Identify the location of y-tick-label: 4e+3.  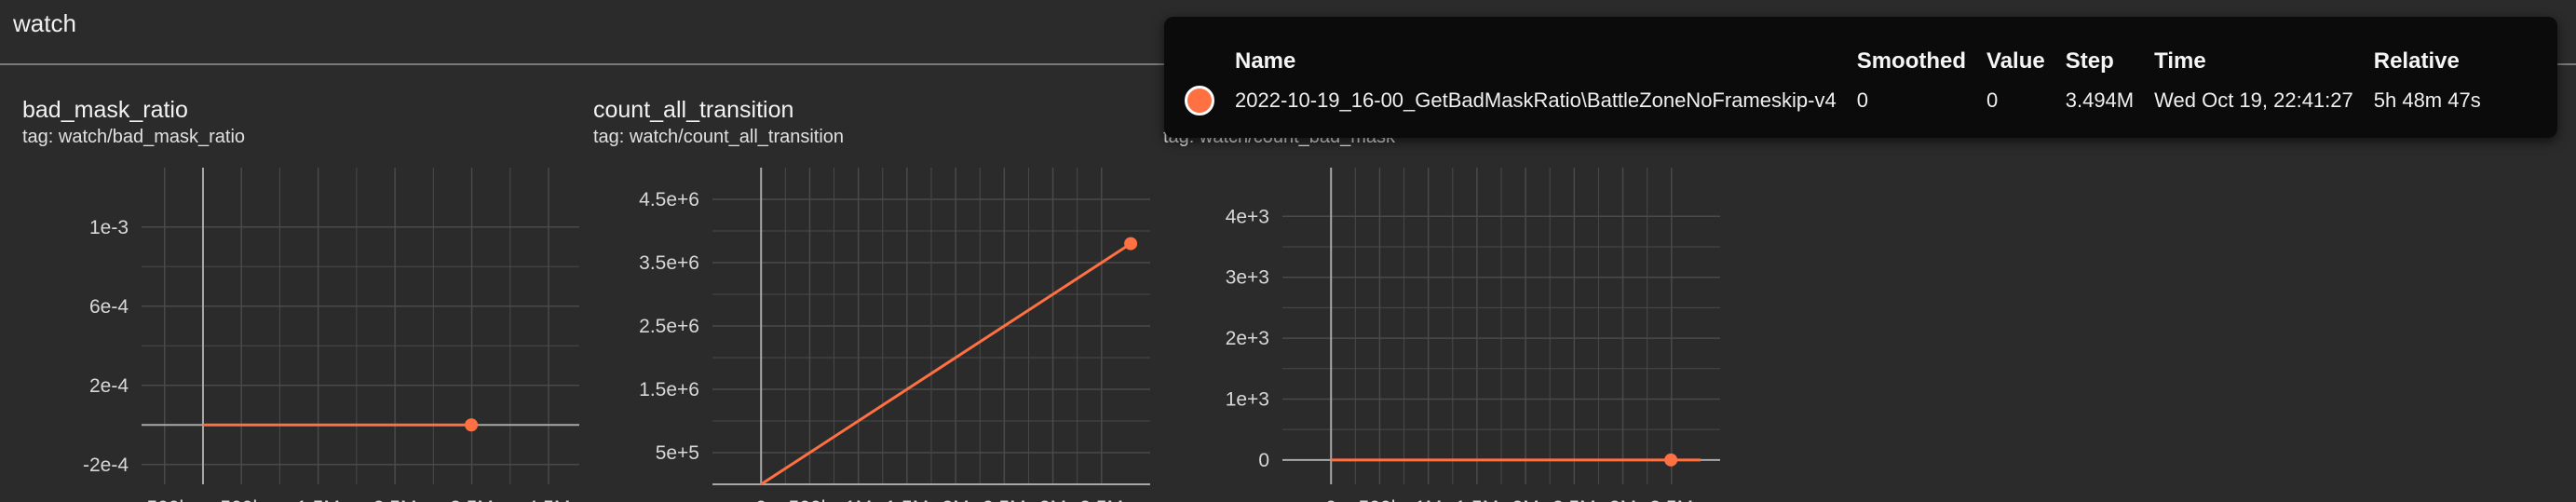
(1247, 216).